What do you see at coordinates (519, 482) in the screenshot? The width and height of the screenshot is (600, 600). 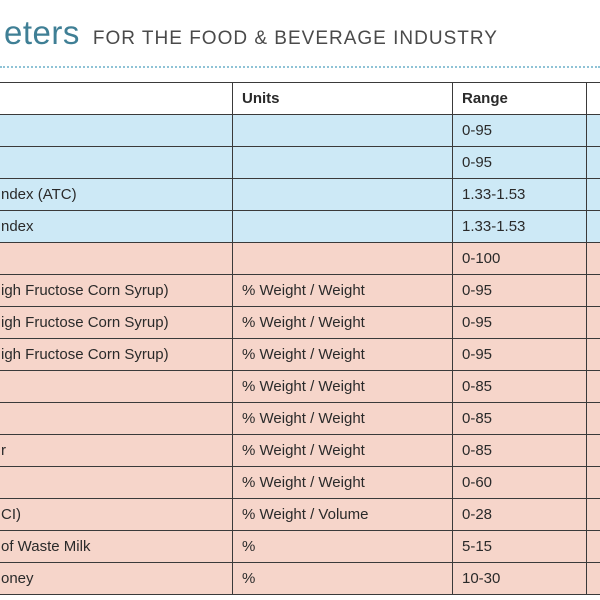 I see `cell-range: 0-60` at bounding box center [519, 482].